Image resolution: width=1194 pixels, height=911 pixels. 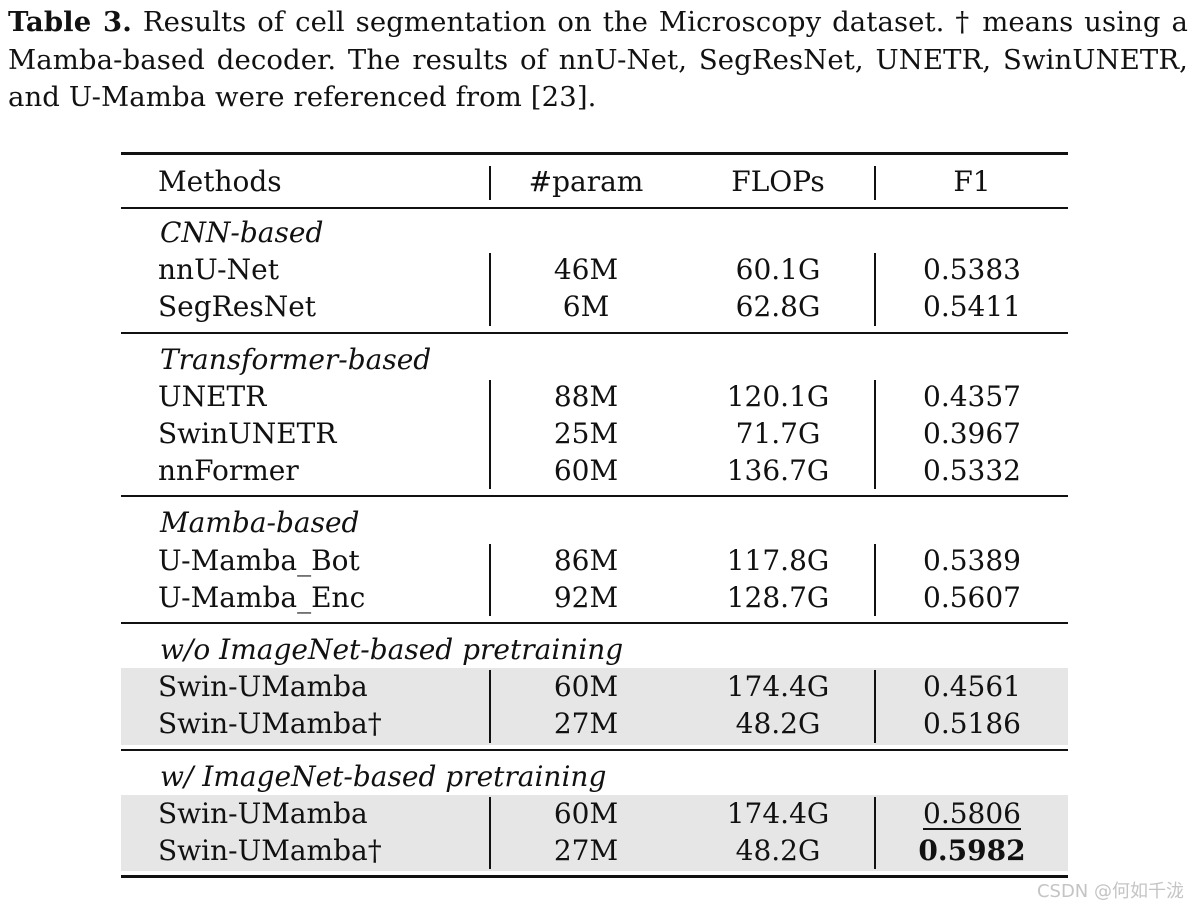 What do you see at coordinates (586, 307) in the screenshot?
I see `param-value: 6M` at bounding box center [586, 307].